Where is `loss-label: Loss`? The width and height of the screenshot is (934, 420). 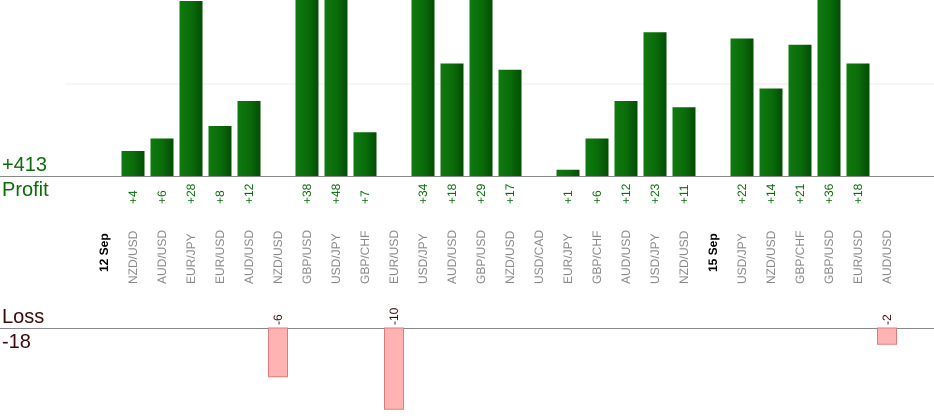
loss-label: Loss is located at coordinates (23, 317).